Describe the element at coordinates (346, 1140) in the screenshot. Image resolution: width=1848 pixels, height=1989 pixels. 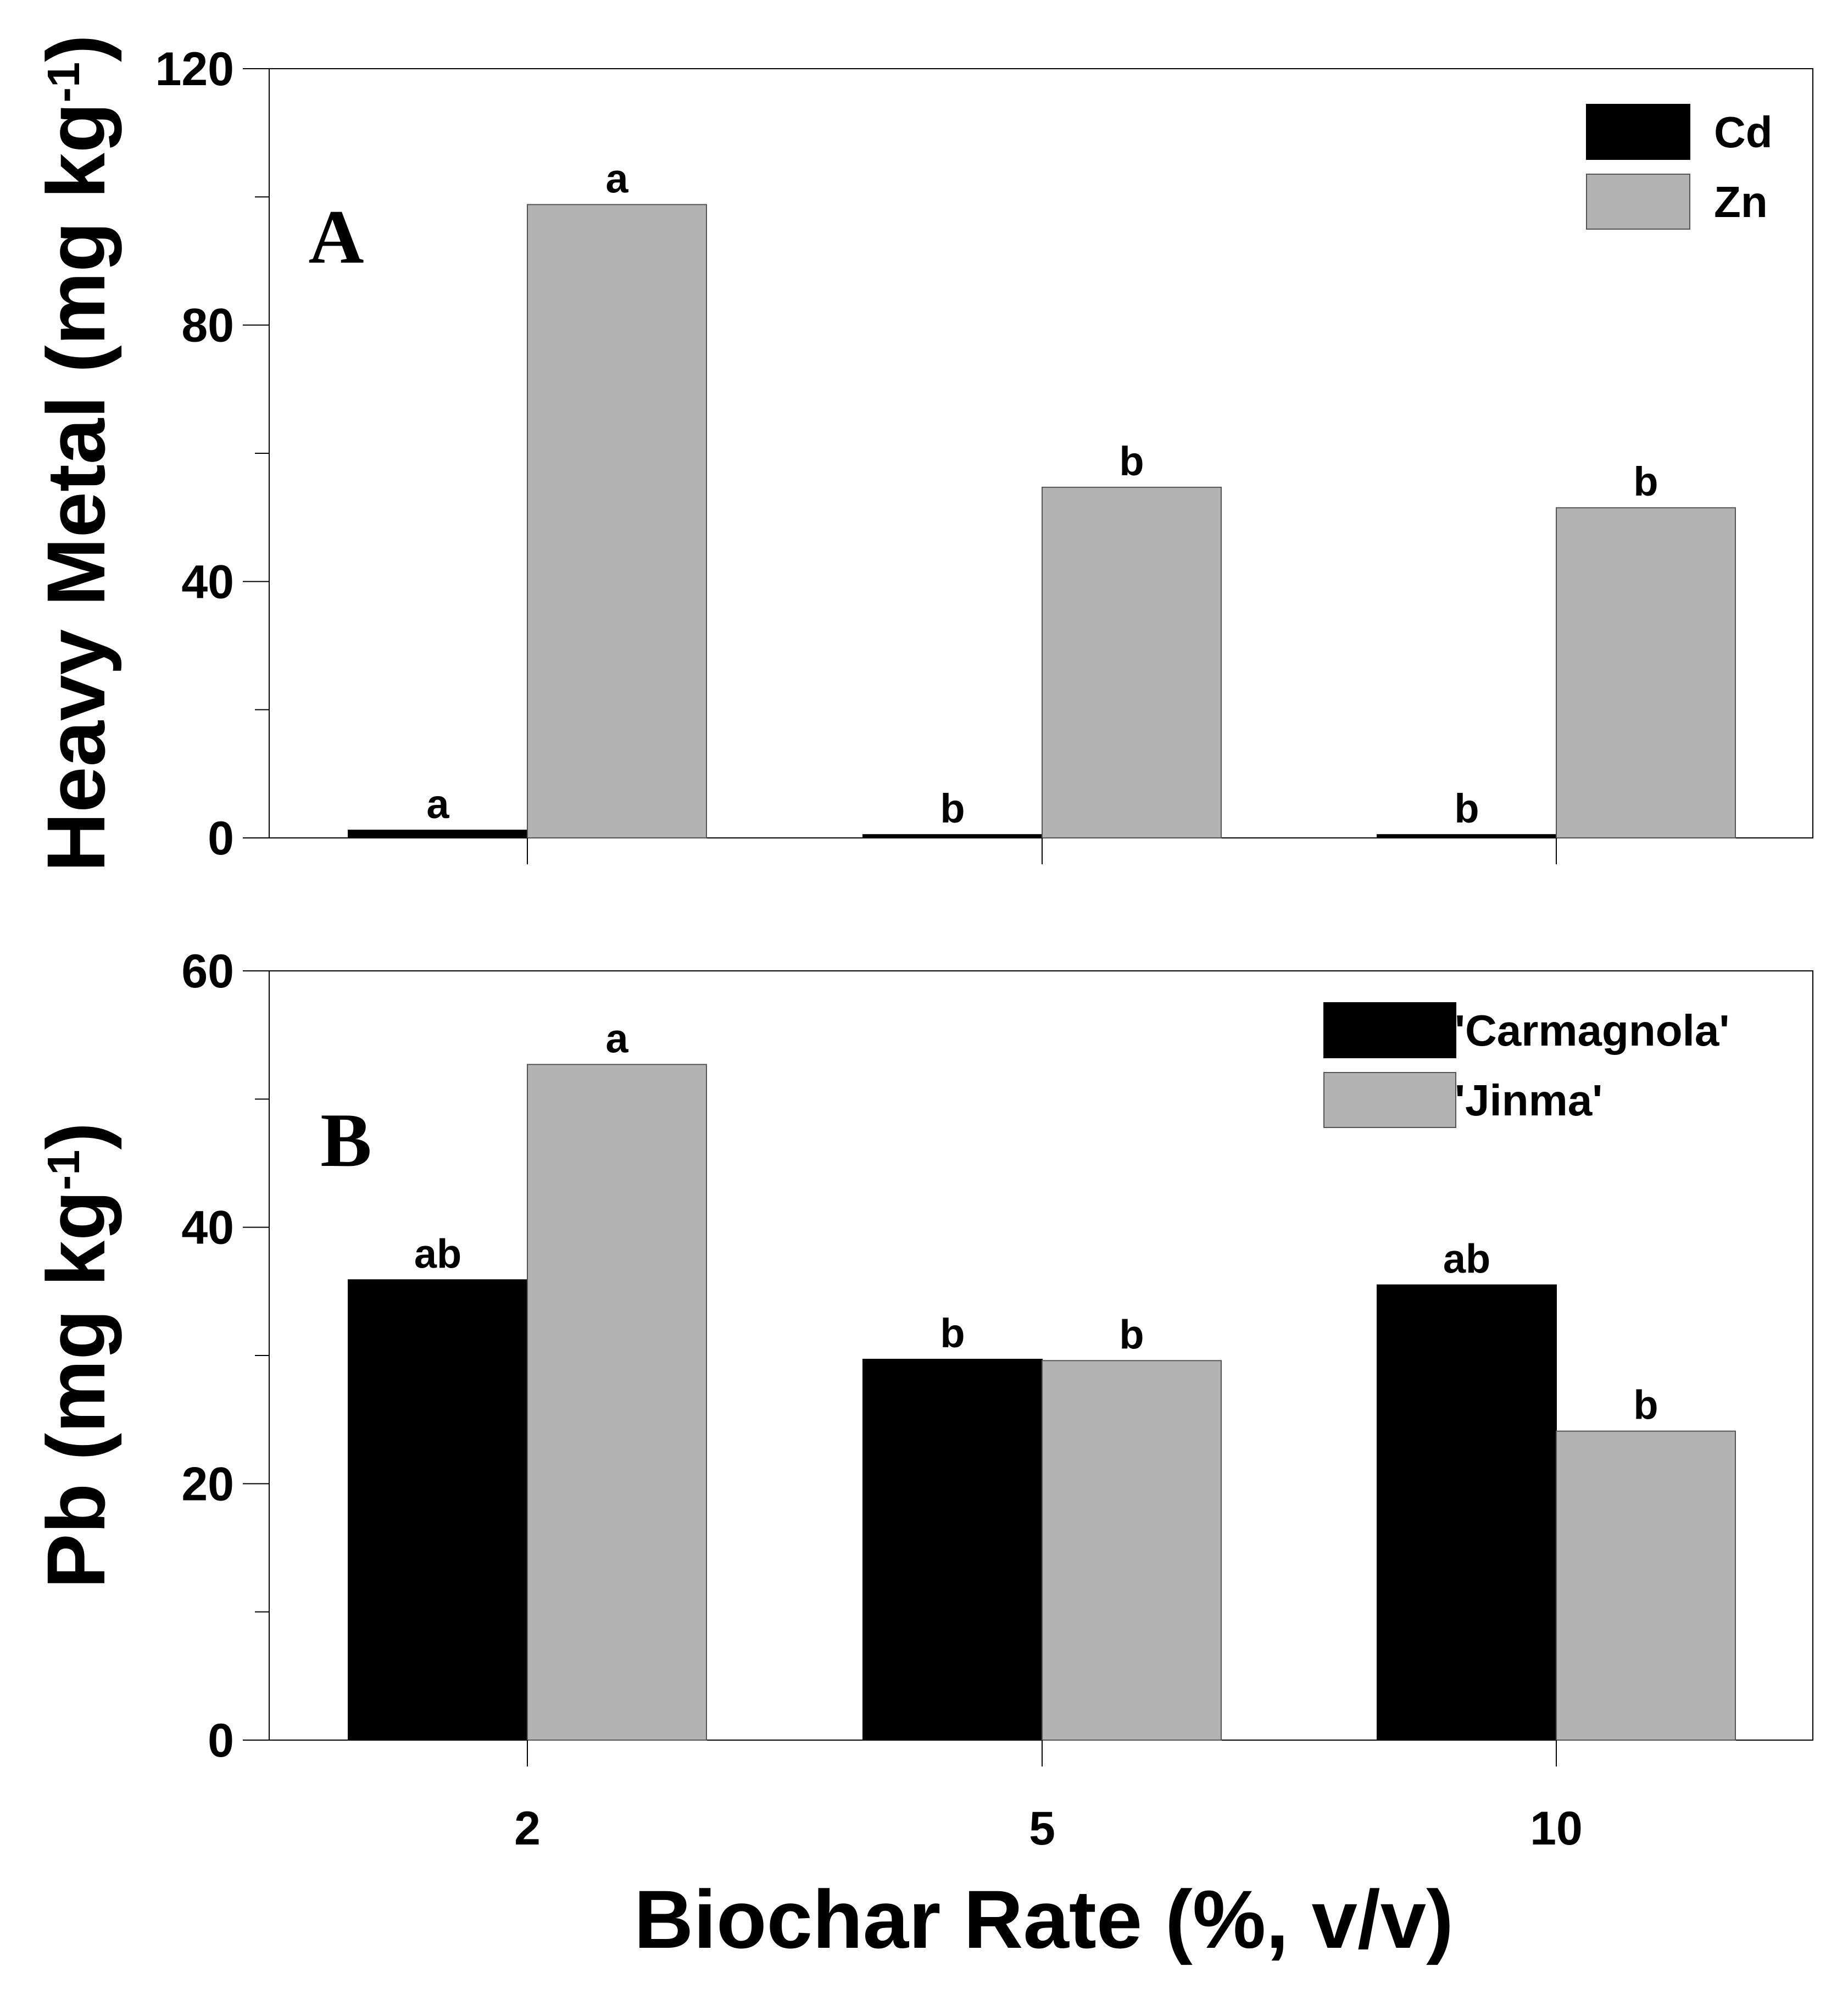
I see `panel-letter: B` at that location.